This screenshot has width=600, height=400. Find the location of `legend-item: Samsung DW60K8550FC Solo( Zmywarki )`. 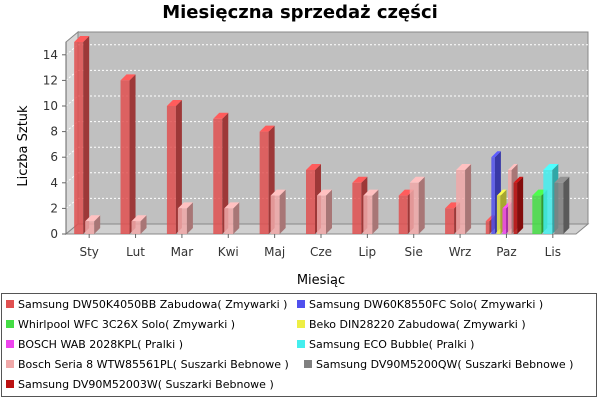

legend-item: Samsung DW60K8550FC Solo( Zmywarki ) is located at coordinates (420, 304).